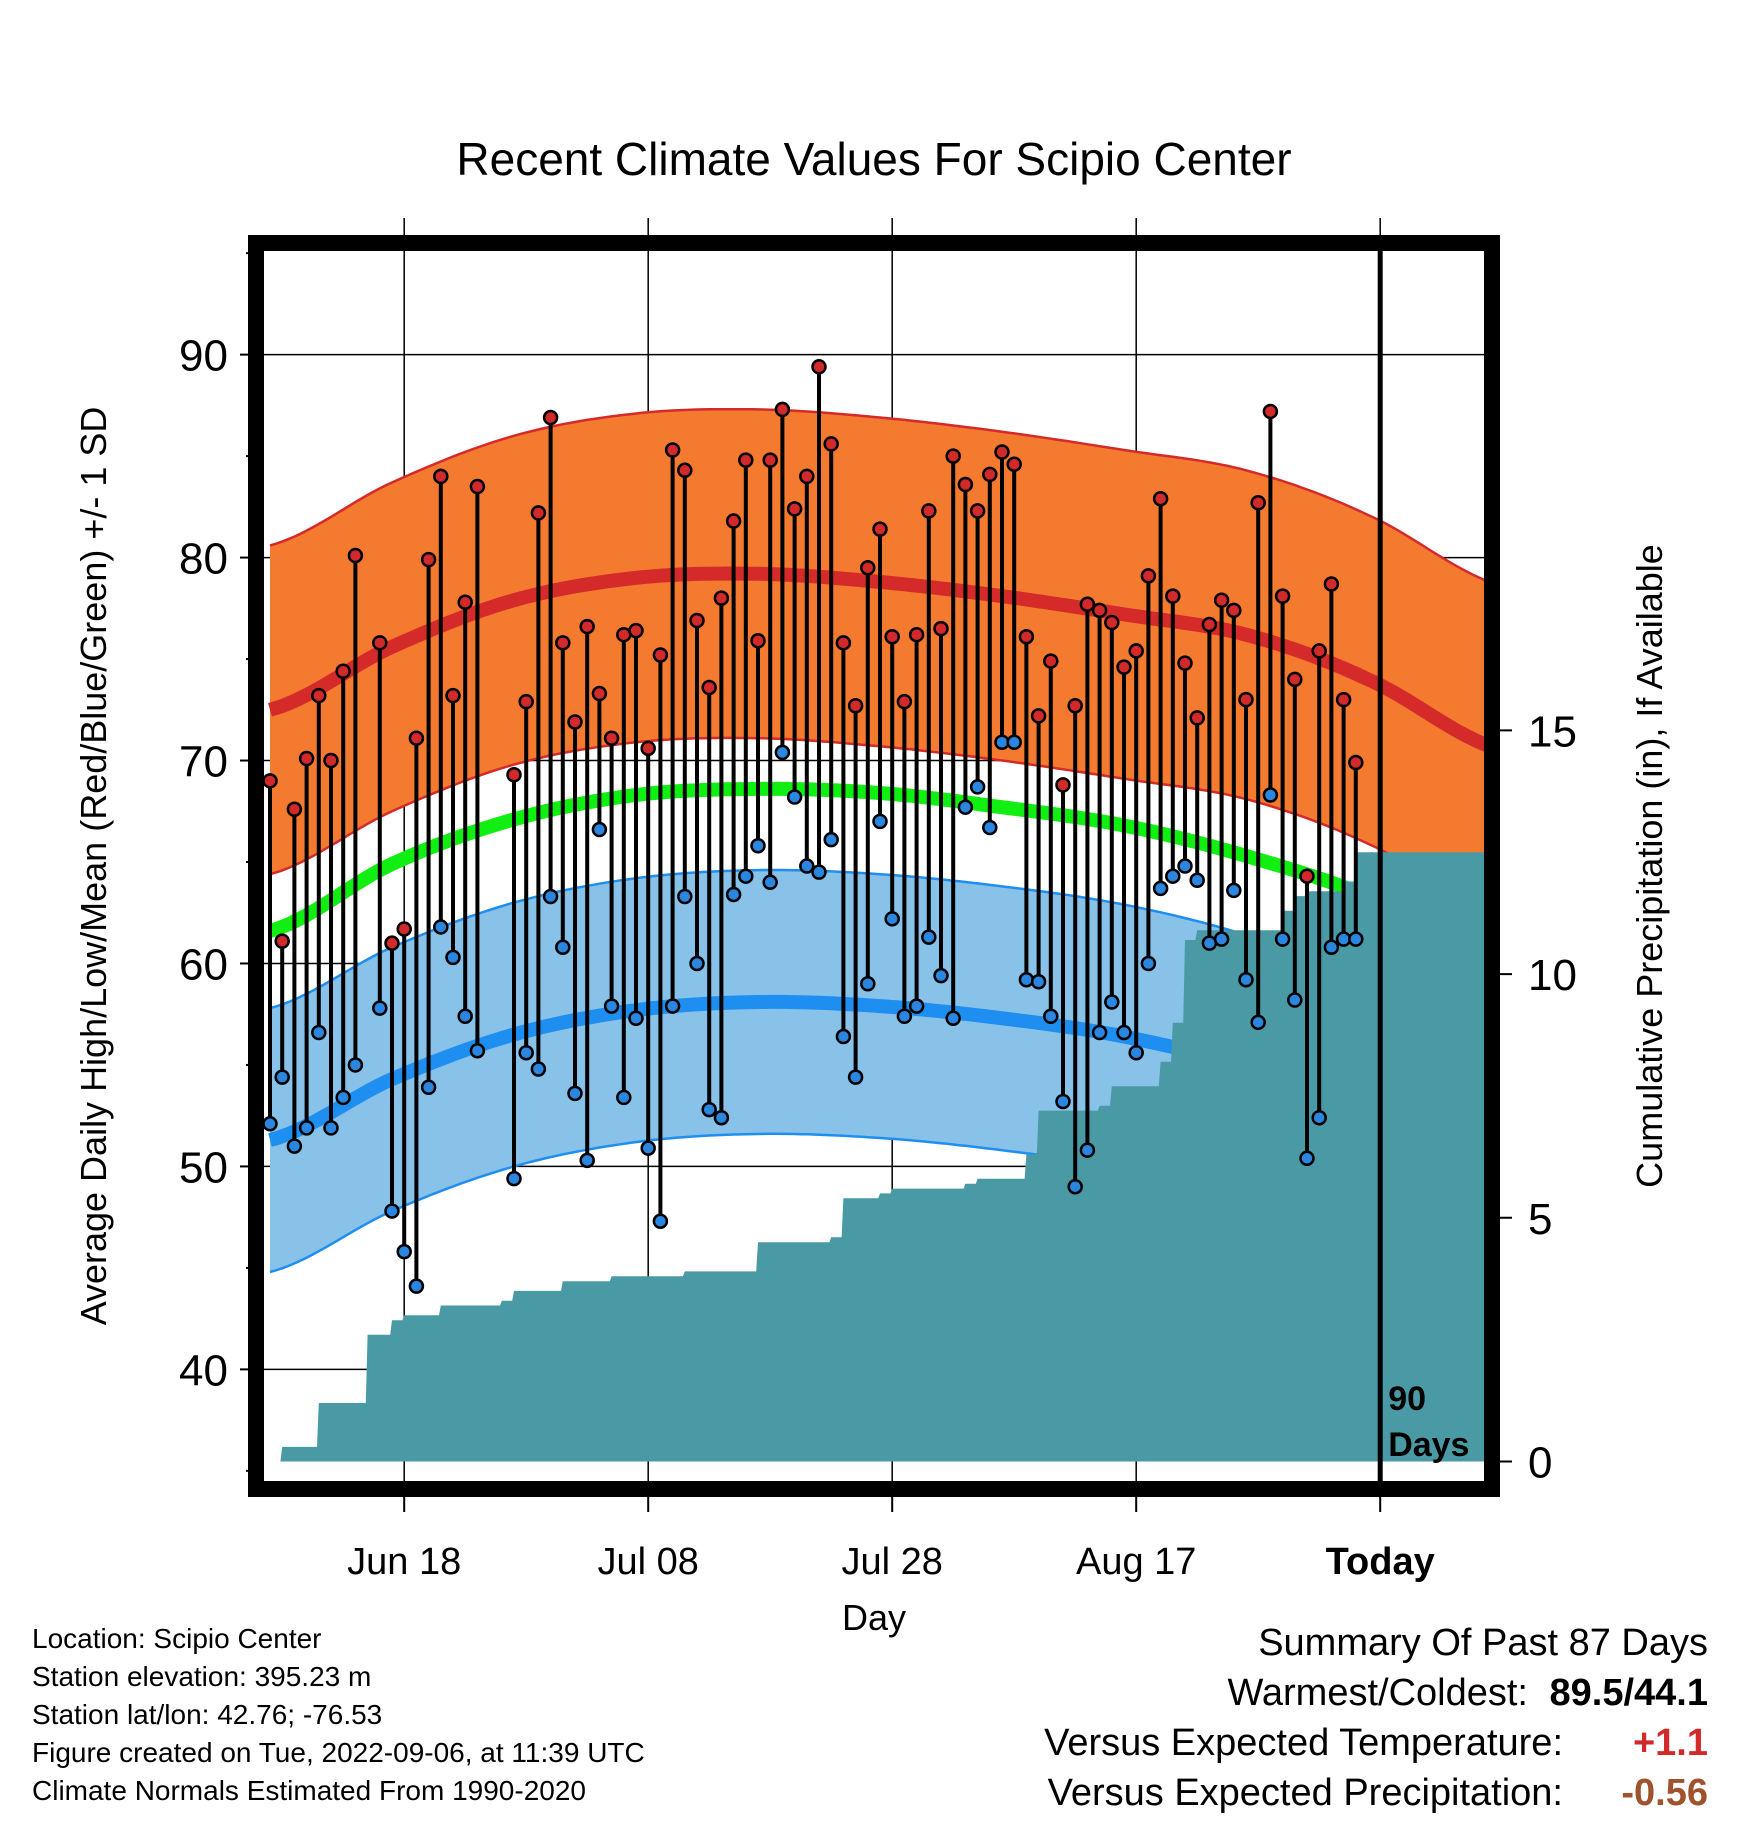 Image resolution: width=1748 pixels, height=1828 pixels. What do you see at coordinates (309, 1790) in the screenshot?
I see `normals-text: Climate Normals Estimated From 1990-2020` at bounding box center [309, 1790].